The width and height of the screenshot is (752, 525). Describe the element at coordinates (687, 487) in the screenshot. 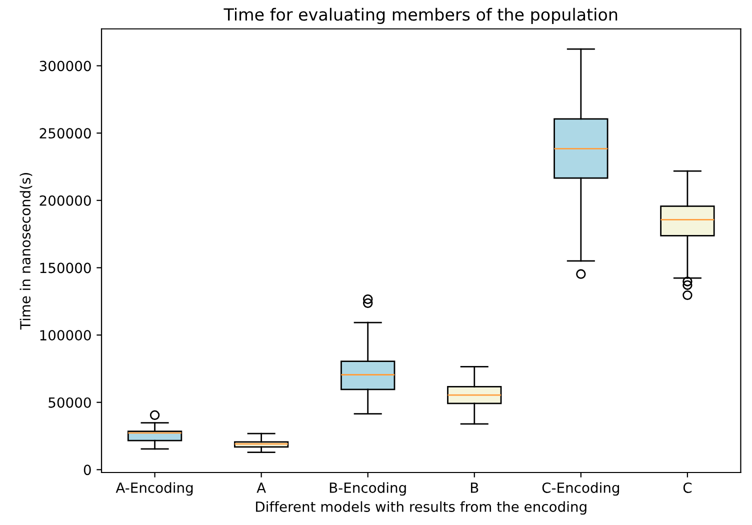

I see `x-tick-label: C` at that location.